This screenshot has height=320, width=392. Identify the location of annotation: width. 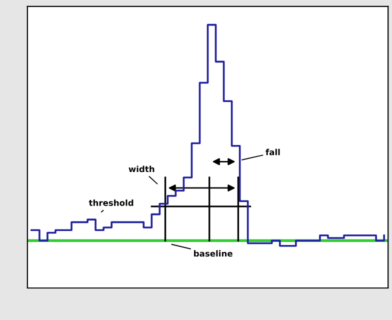
(141, 169).